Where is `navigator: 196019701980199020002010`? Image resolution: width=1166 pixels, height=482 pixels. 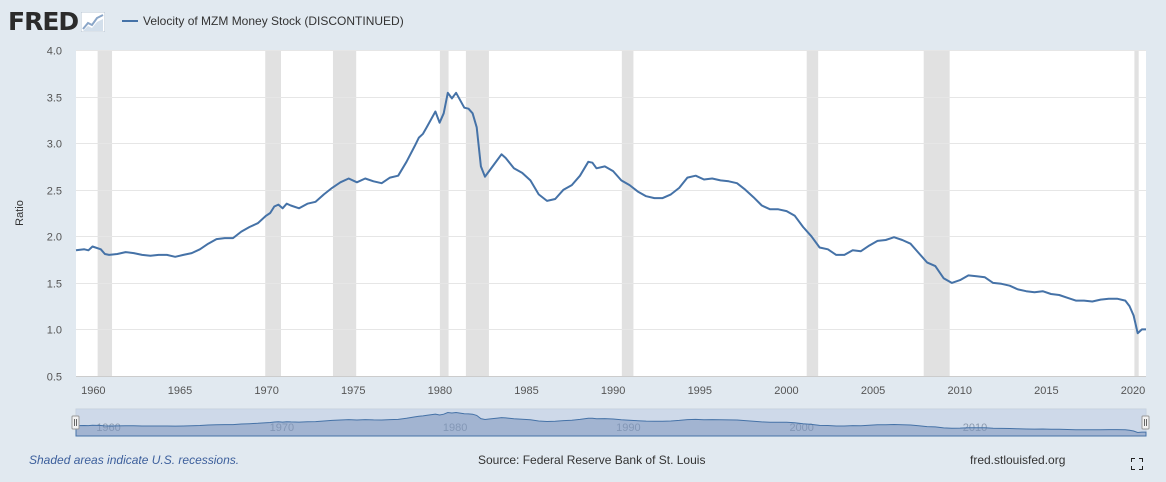 navigator: 196019701980199020002010 is located at coordinates (610, 422).